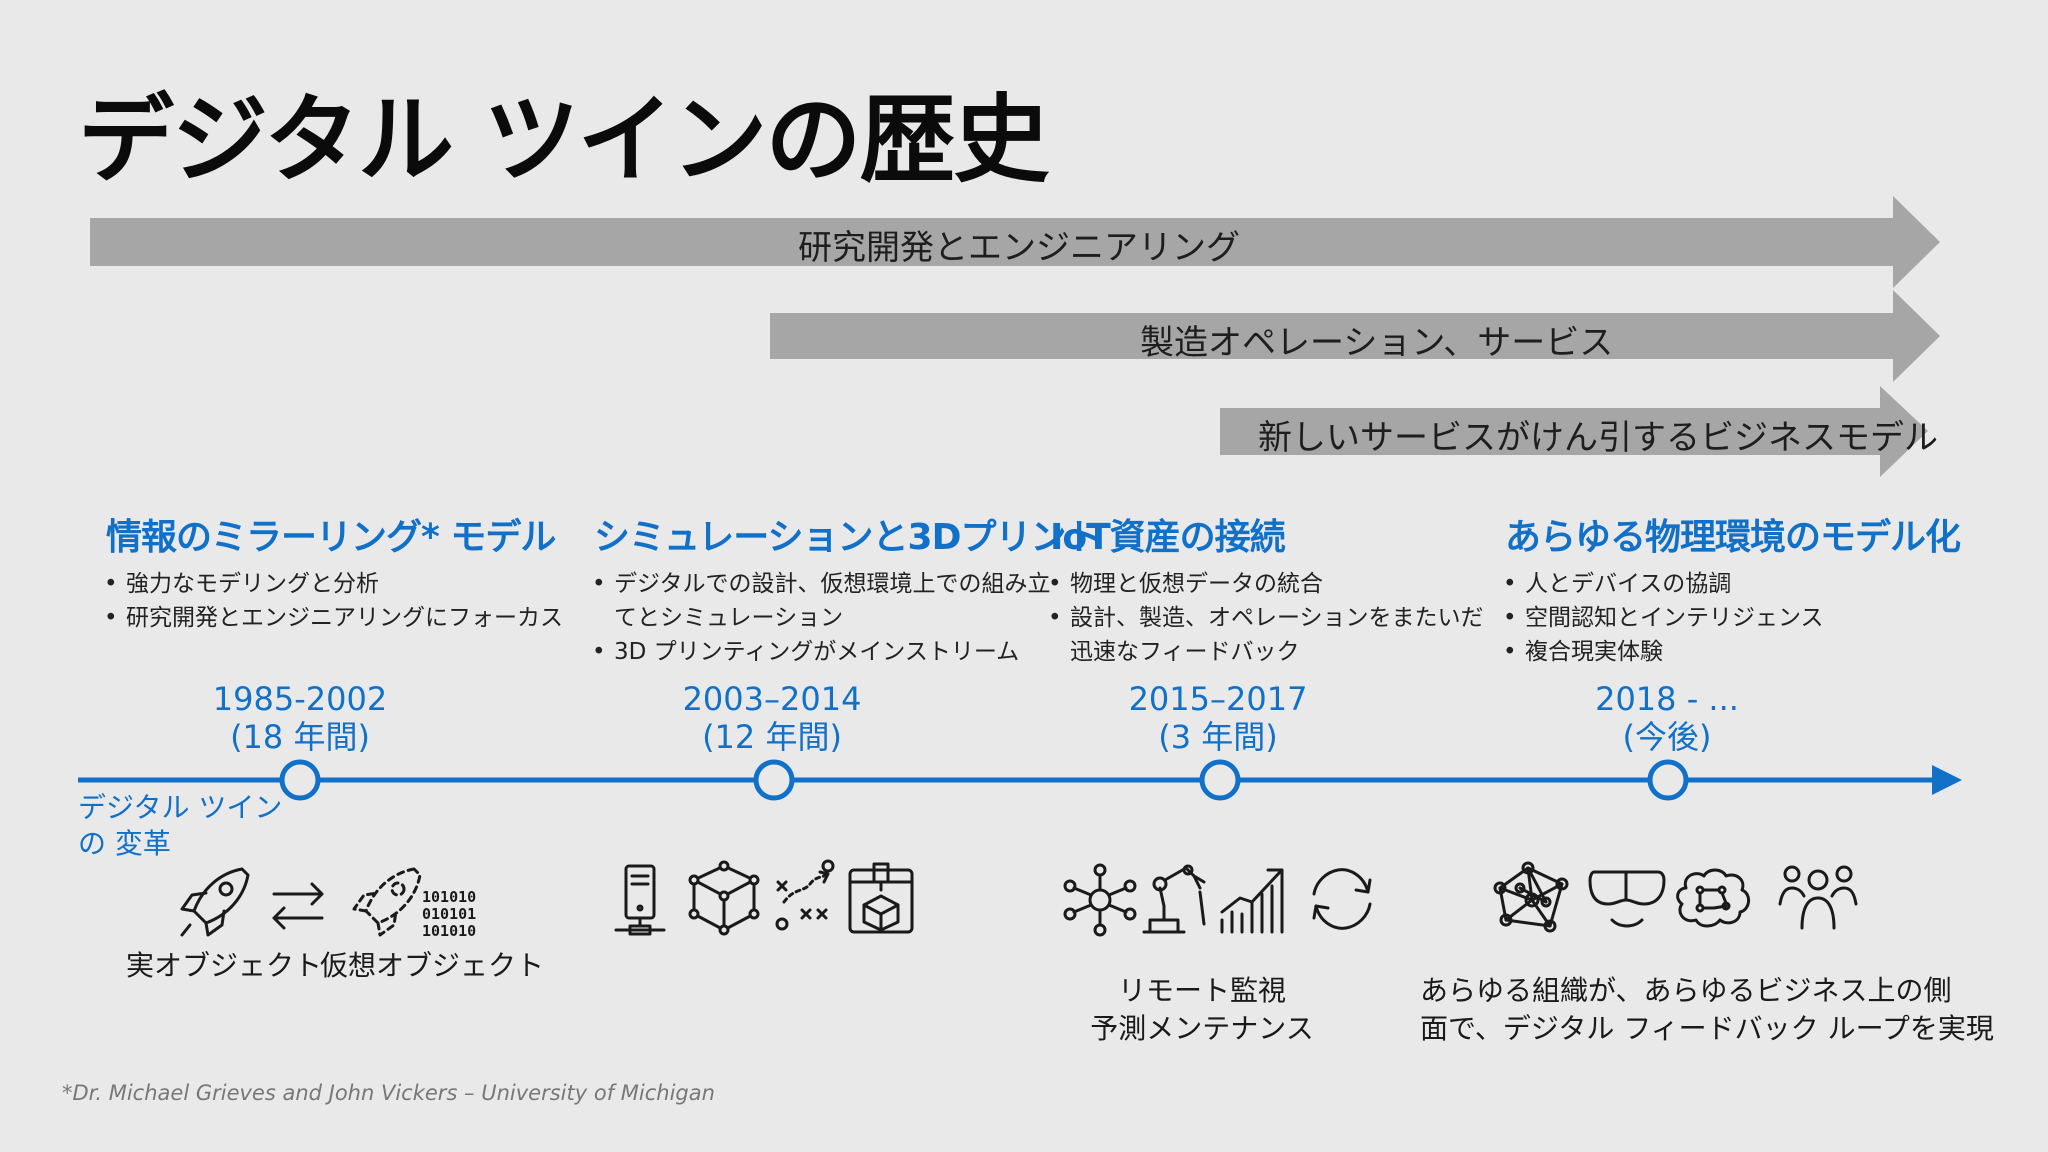 The width and height of the screenshot is (2048, 1152). I want to click on phase-arrow-business, so click(1574, 431).